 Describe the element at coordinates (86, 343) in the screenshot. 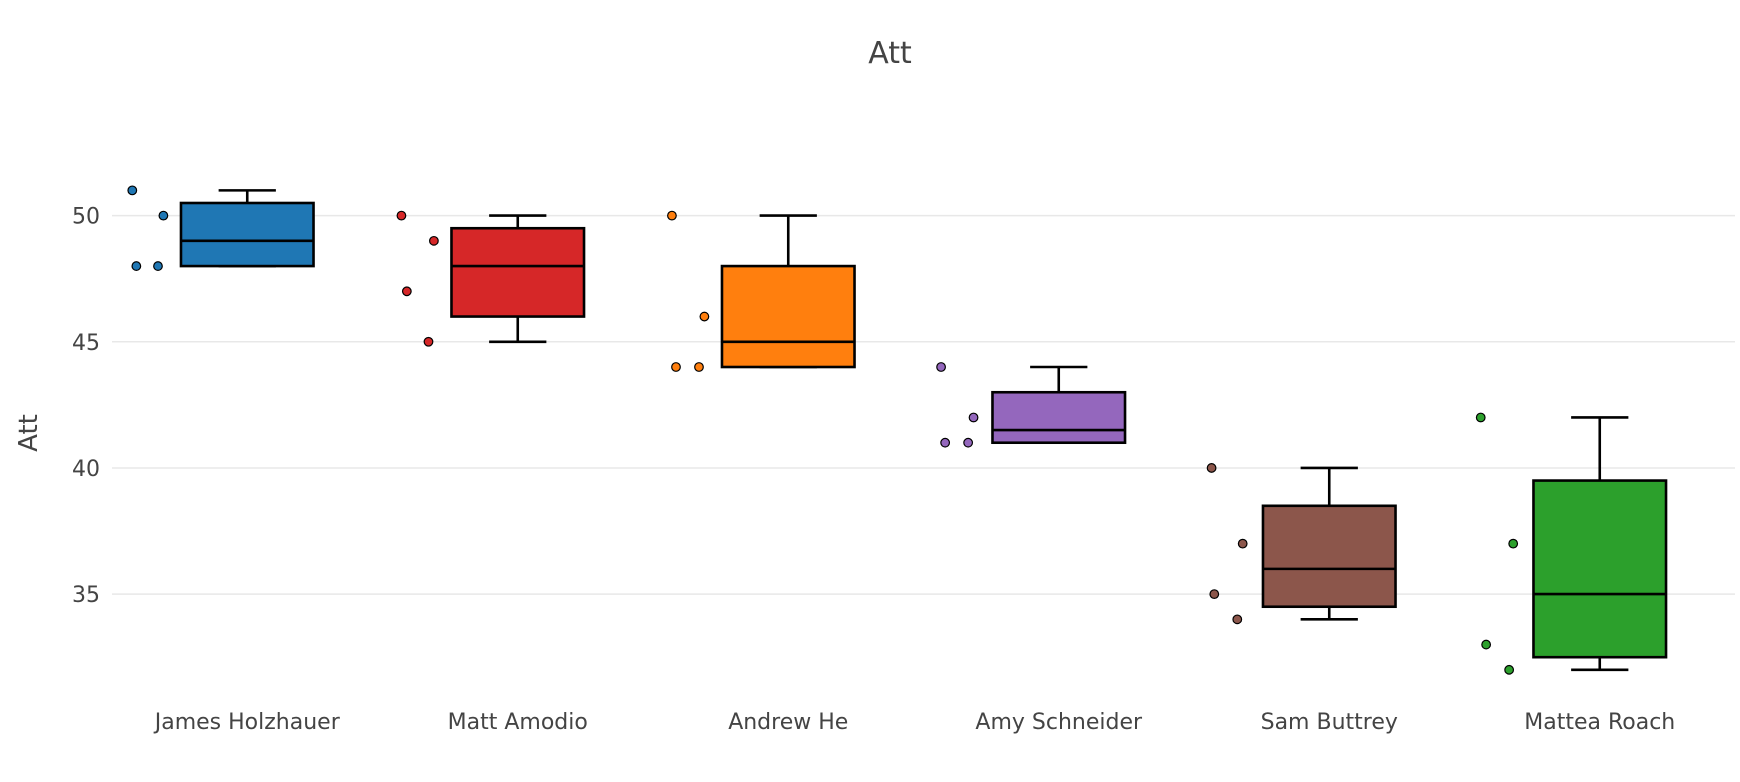

I see `y-tick-label: 45` at that location.